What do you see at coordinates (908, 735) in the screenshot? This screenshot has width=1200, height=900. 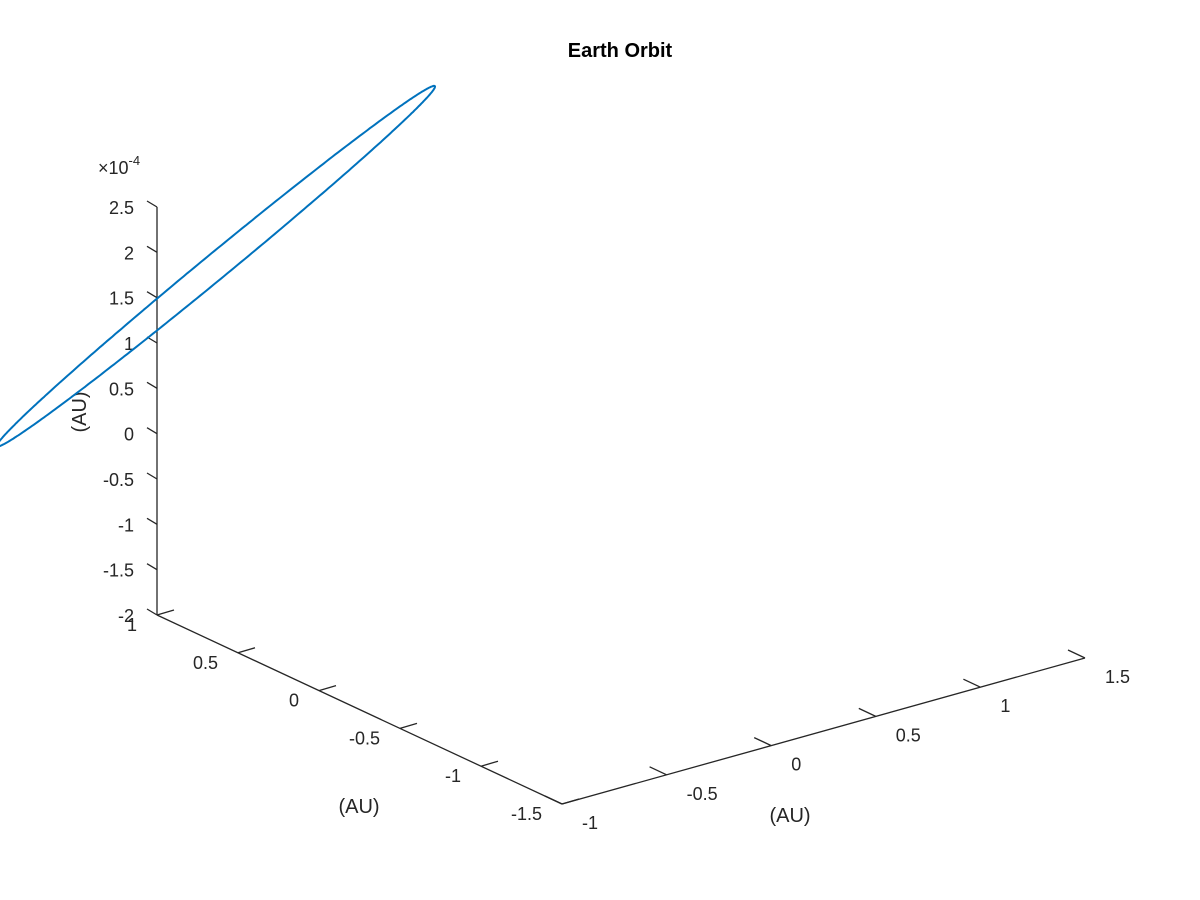 I see `x-tick-label-3: 0.5` at bounding box center [908, 735].